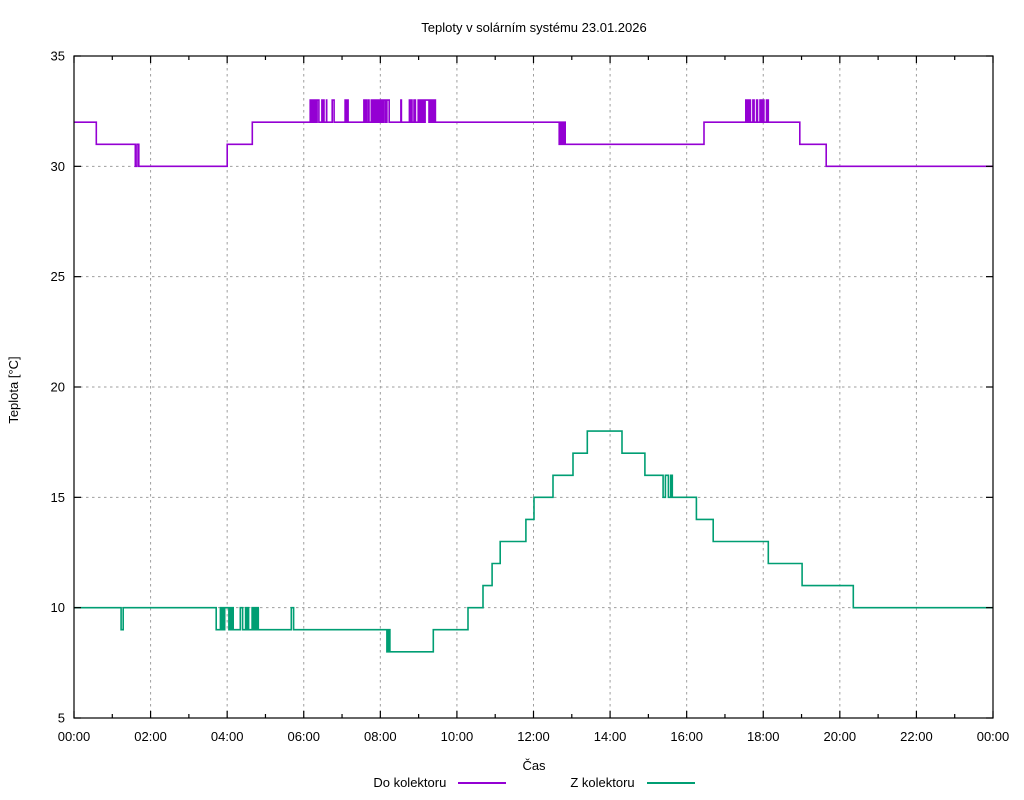  What do you see at coordinates (61, 718) in the screenshot?
I see `y-tick-label: 5` at bounding box center [61, 718].